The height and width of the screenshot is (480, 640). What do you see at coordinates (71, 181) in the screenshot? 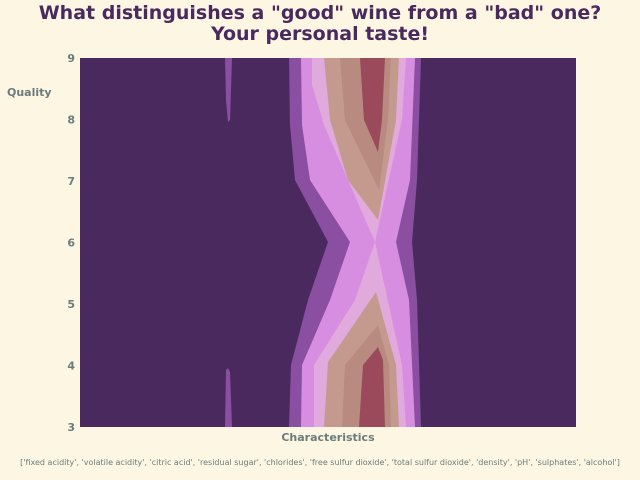
I see `y-tick-label: 7` at bounding box center [71, 181].